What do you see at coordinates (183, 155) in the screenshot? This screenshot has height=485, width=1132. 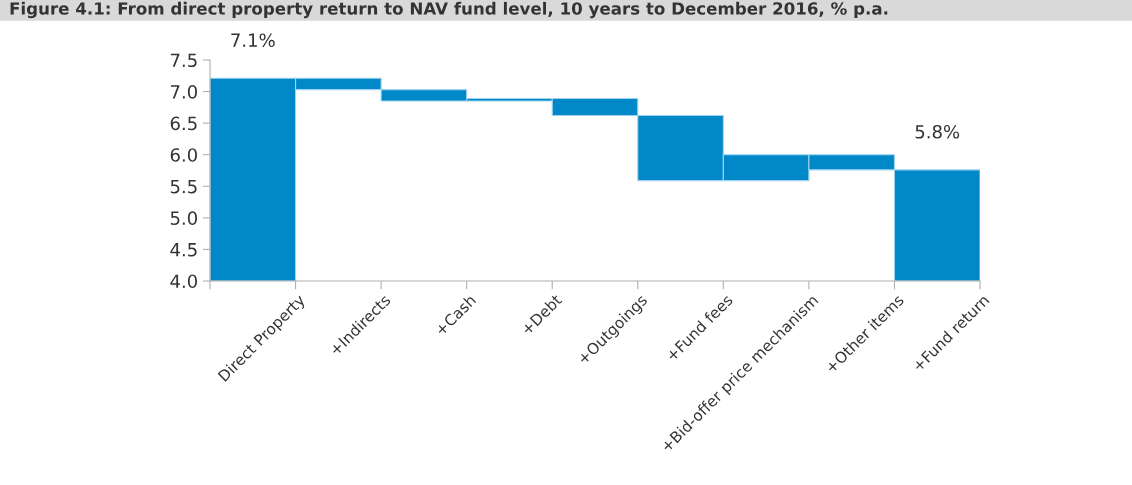 I see `y-tick-label: 6.0` at bounding box center [183, 155].